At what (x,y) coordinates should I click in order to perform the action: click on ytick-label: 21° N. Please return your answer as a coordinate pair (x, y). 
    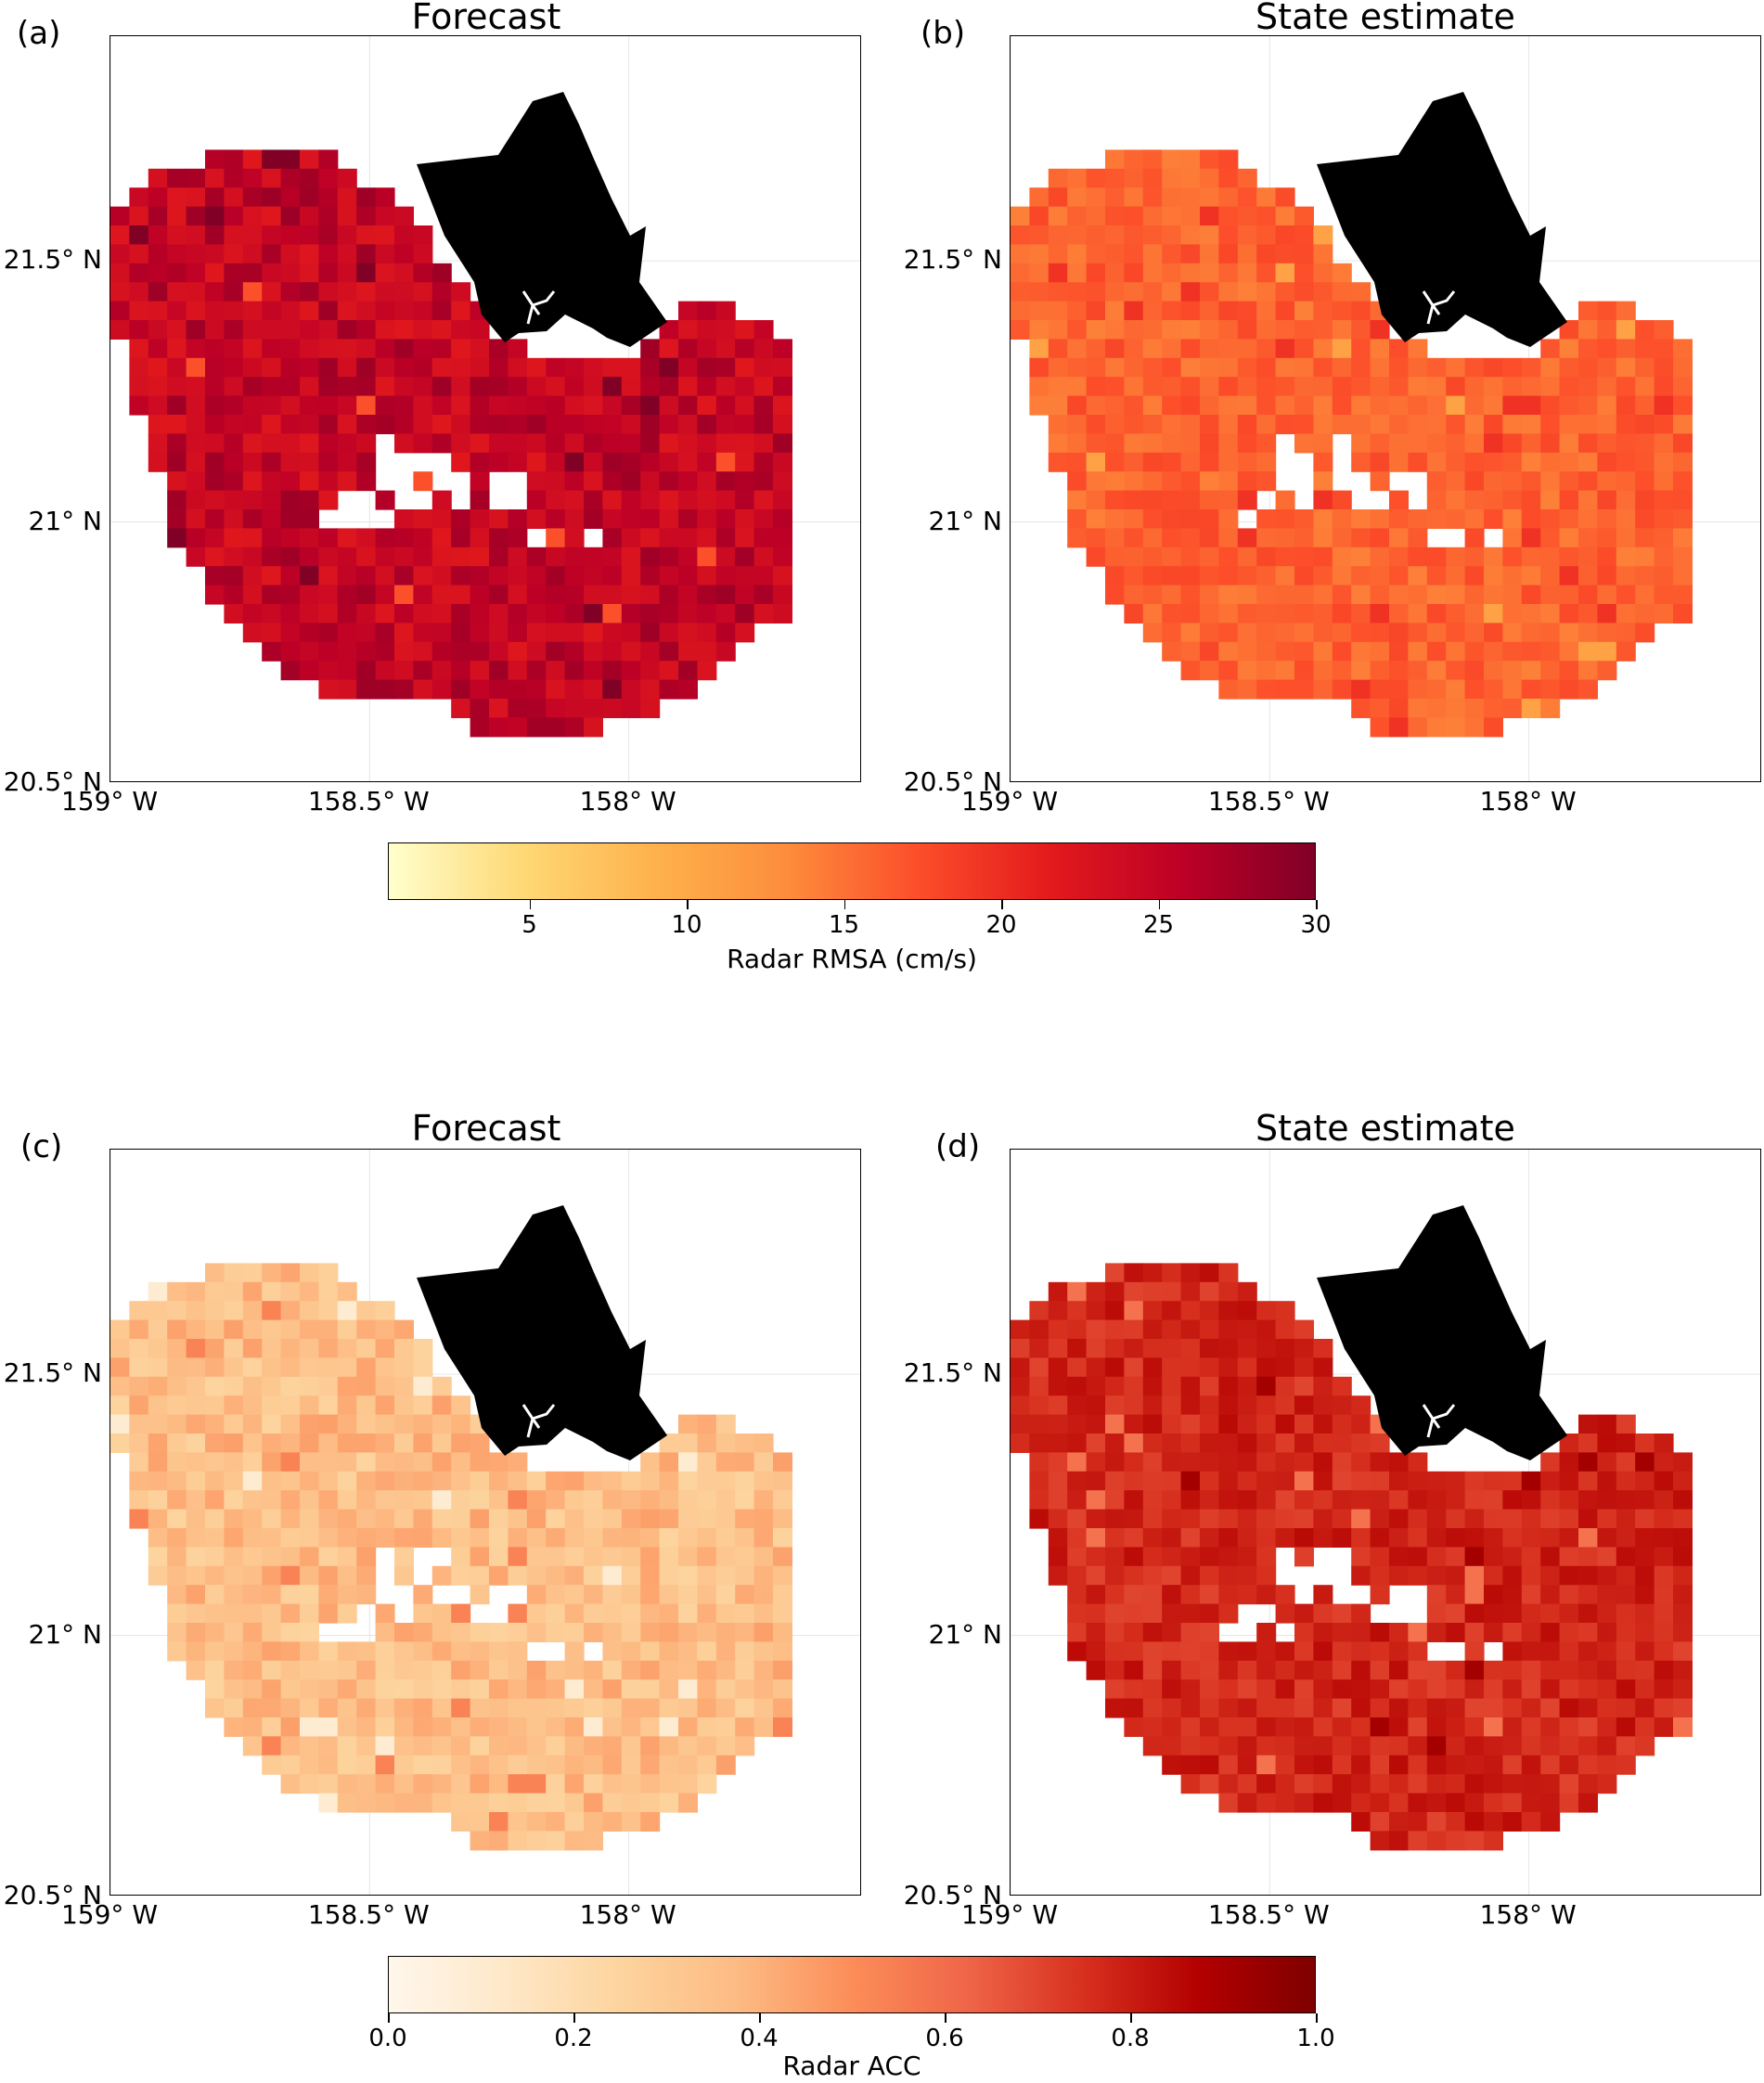
    Looking at the image, I should click on (965, 520).